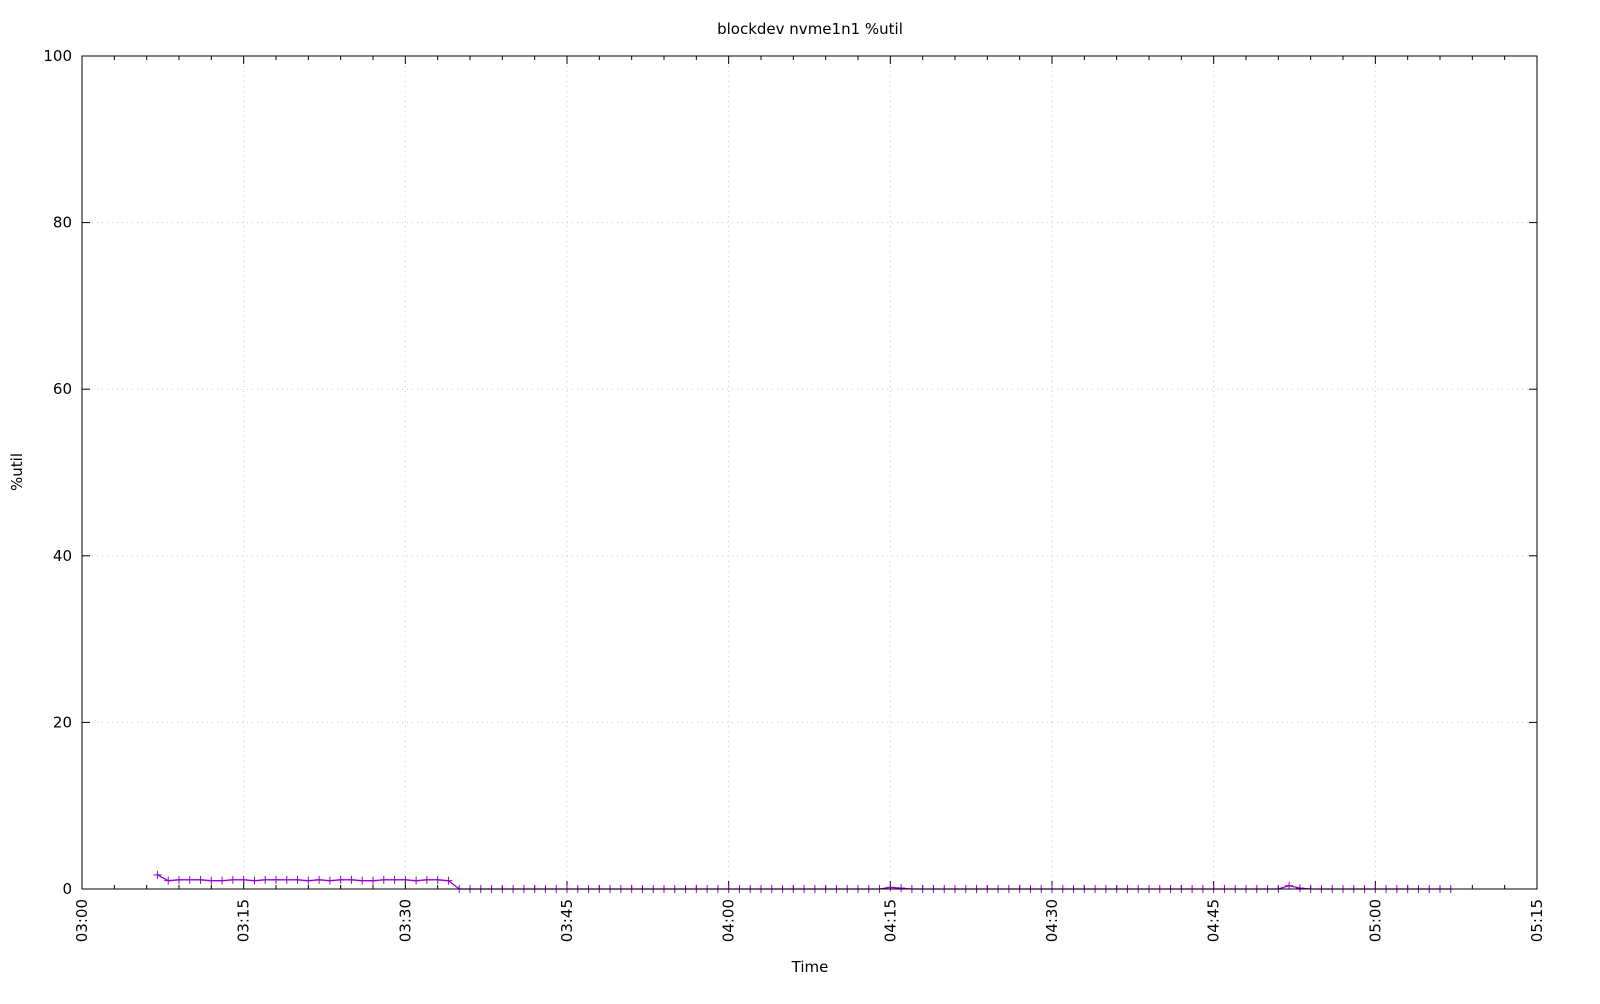 Image resolution: width=1600 pixels, height=1004 pixels. What do you see at coordinates (810, 29) in the screenshot?
I see `chart-title: blockdev nvme1n1 %util` at bounding box center [810, 29].